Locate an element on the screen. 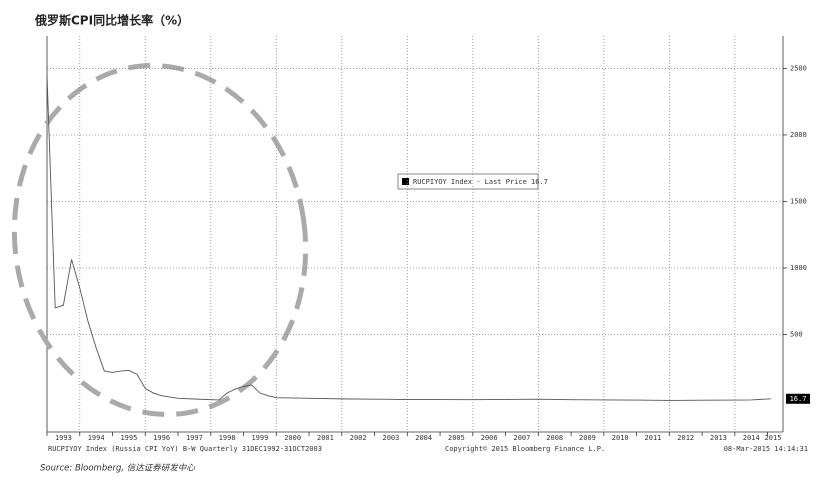 Image resolution: width=823 pixels, height=484 pixels. x-tick-label: 2005 is located at coordinates (456, 438).